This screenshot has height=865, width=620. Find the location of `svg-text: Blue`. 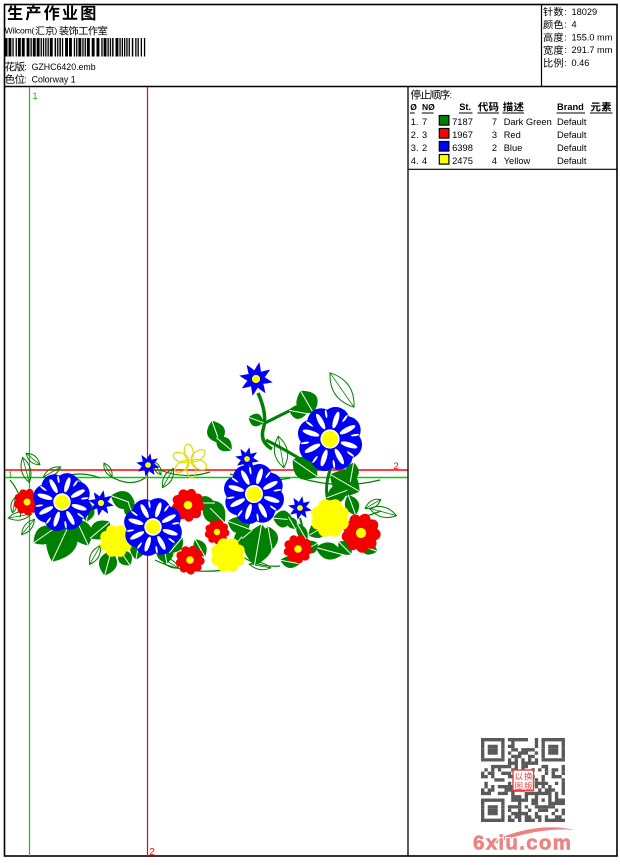

svg-text: Blue is located at coordinates (513, 148).